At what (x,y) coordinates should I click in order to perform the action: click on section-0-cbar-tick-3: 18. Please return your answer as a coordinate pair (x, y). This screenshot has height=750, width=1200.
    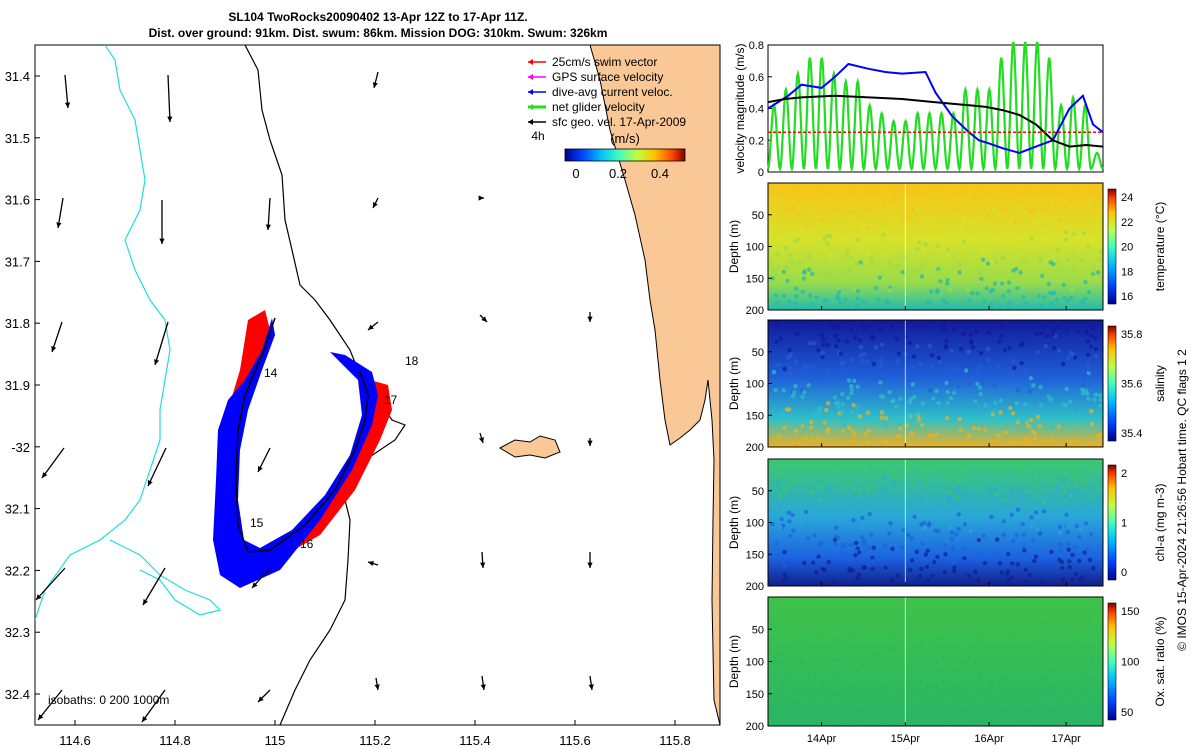
    Looking at the image, I should click on (1127, 272).